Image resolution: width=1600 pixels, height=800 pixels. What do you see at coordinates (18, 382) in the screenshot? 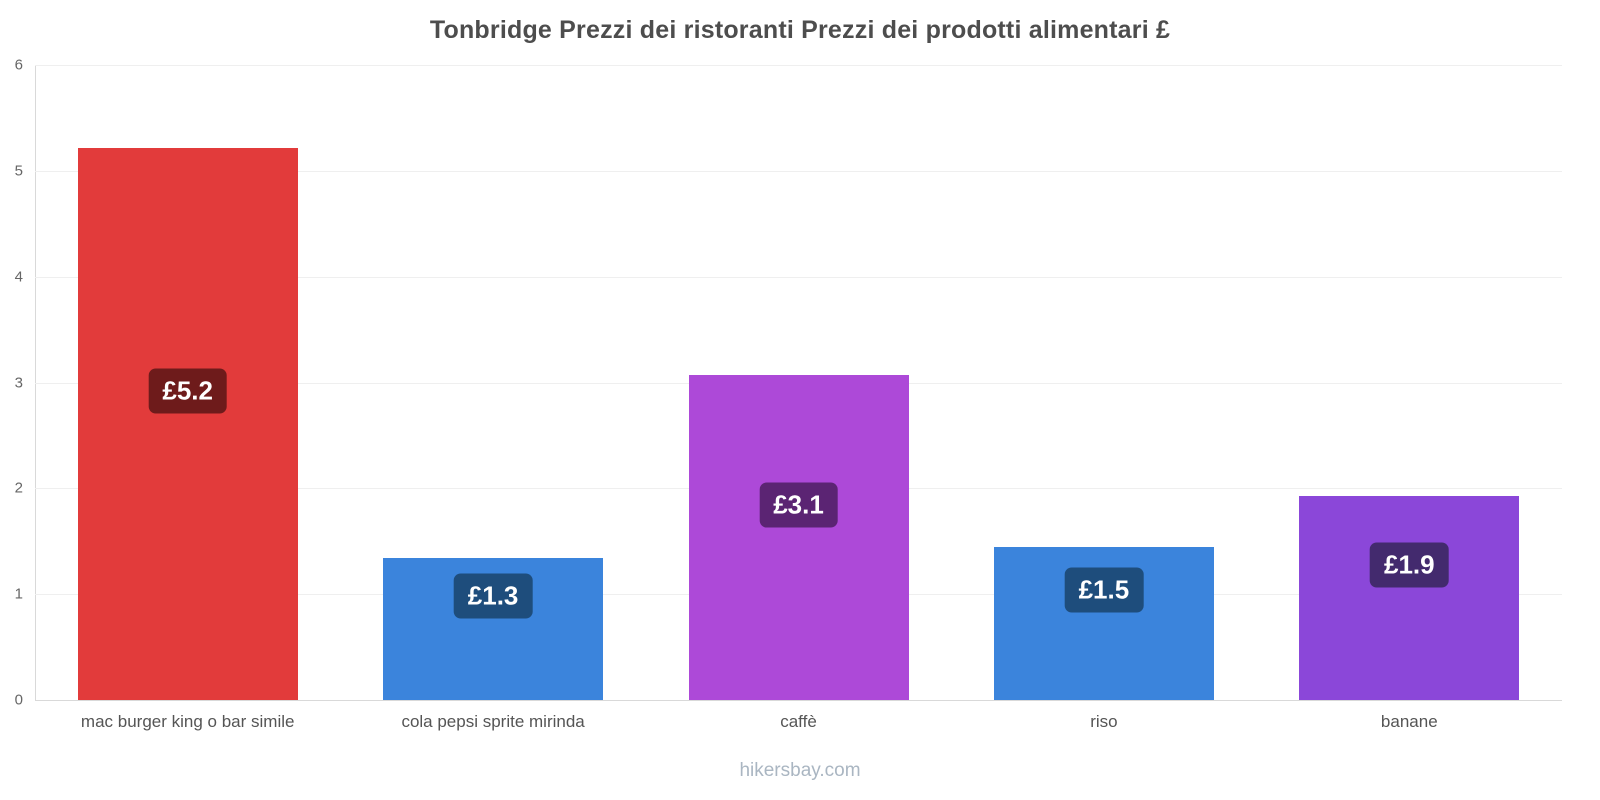
I see `y-tick-label: 3` at bounding box center [18, 382].